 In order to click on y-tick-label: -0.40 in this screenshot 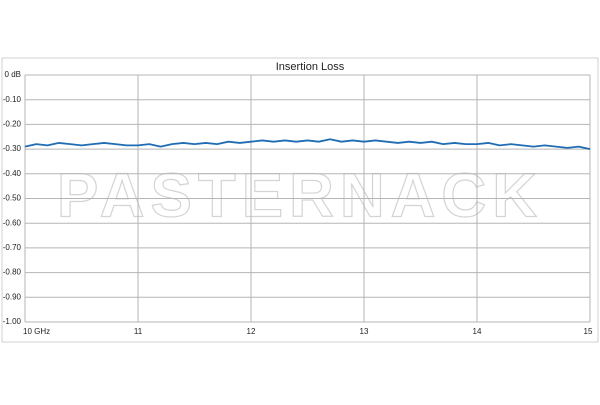, I will do `click(12, 173)`.